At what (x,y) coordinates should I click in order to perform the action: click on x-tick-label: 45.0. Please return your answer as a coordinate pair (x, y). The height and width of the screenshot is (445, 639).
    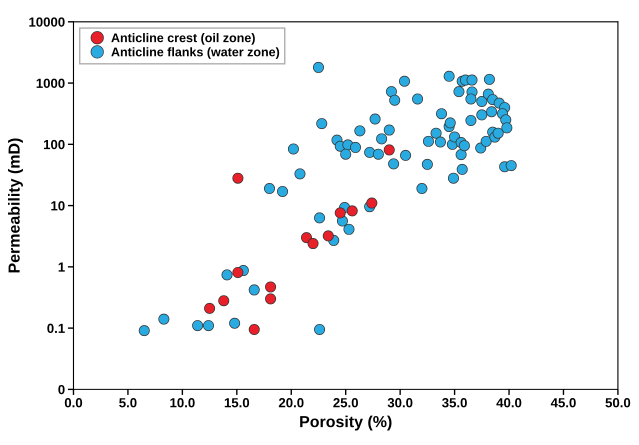
    Looking at the image, I should click on (563, 403).